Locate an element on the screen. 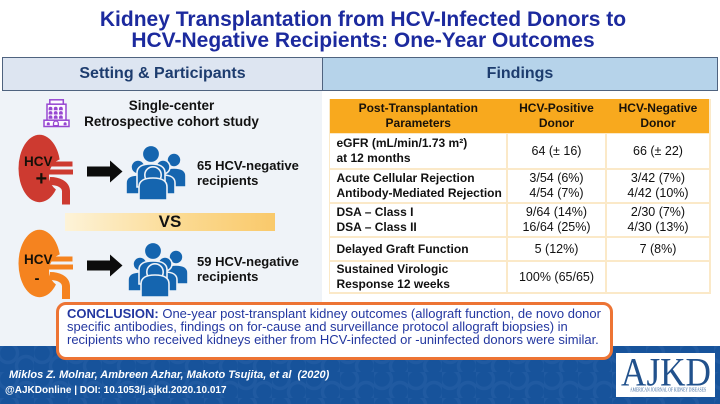 The width and height of the screenshot is (720, 404). svg-text: AJKD is located at coordinates (666, 374).